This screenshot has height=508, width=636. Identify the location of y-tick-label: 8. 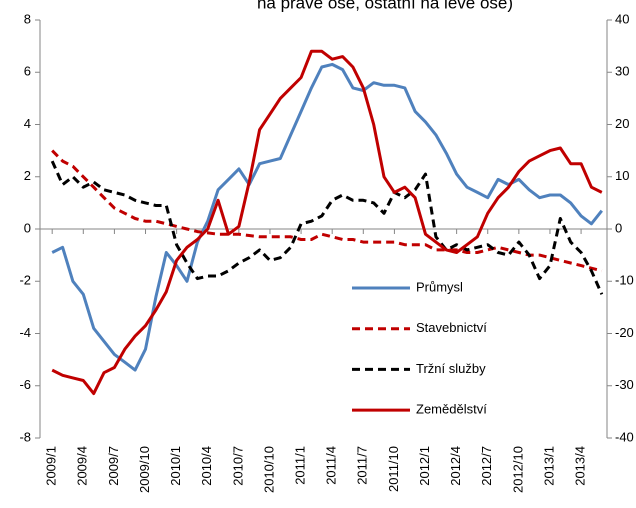
(27, 18).